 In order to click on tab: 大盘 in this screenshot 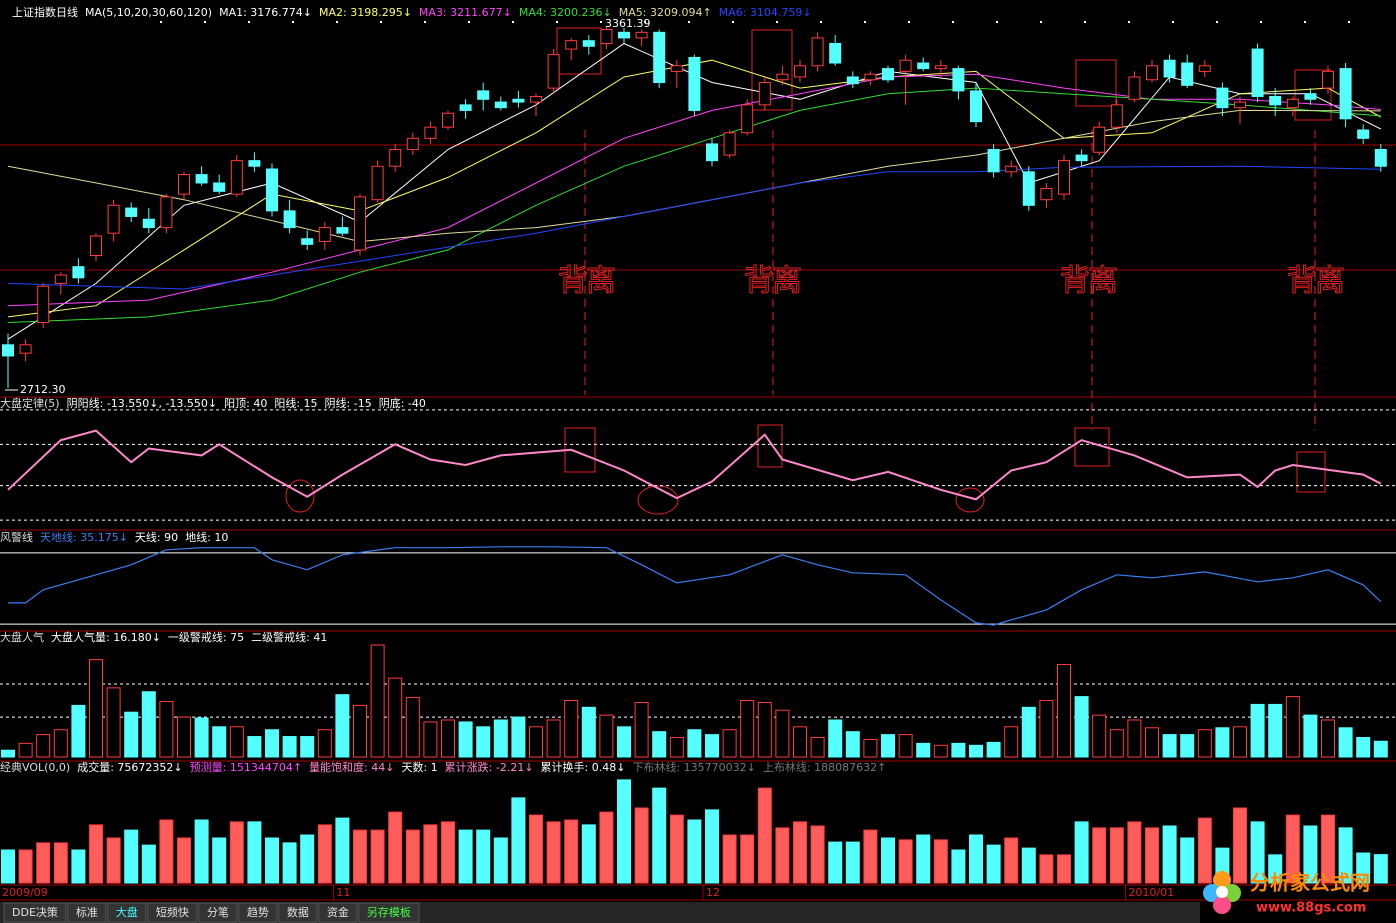, I will do `click(127, 912)`.